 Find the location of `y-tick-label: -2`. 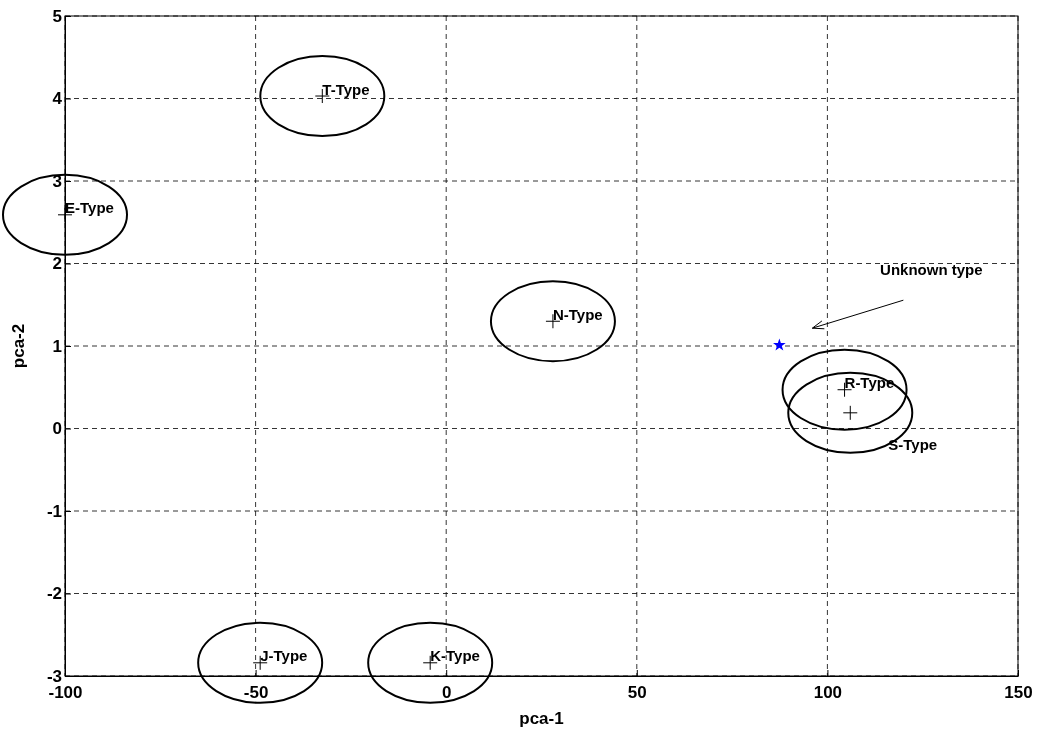

y-tick-label: -2 is located at coordinates (54, 594).